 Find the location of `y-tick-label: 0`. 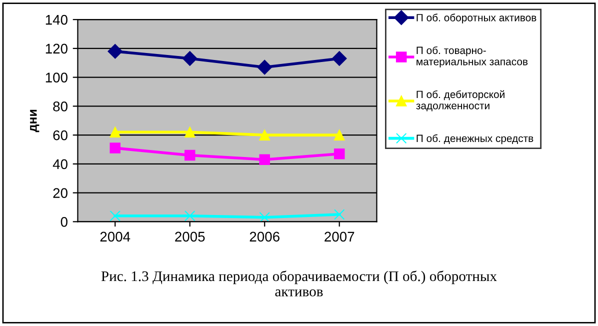

y-tick-label: 0 is located at coordinates (64, 222).